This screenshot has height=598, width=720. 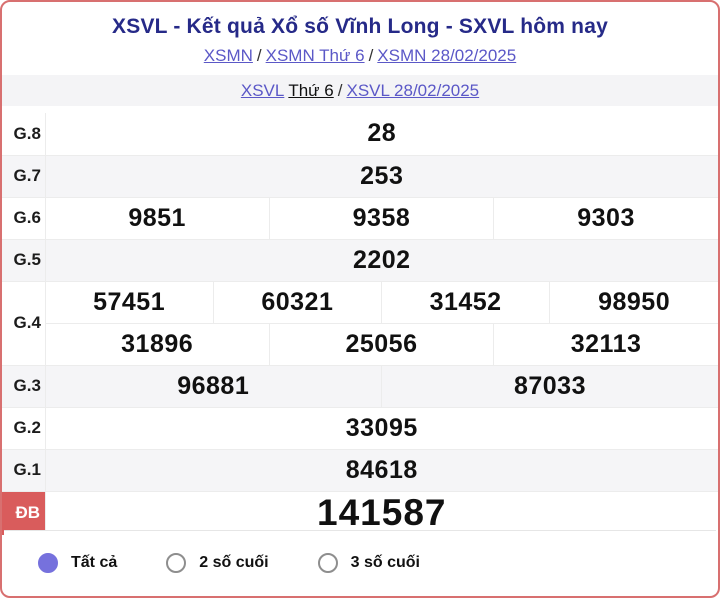 I want to click on prize-value: 25056, so click(x=381, y=344).